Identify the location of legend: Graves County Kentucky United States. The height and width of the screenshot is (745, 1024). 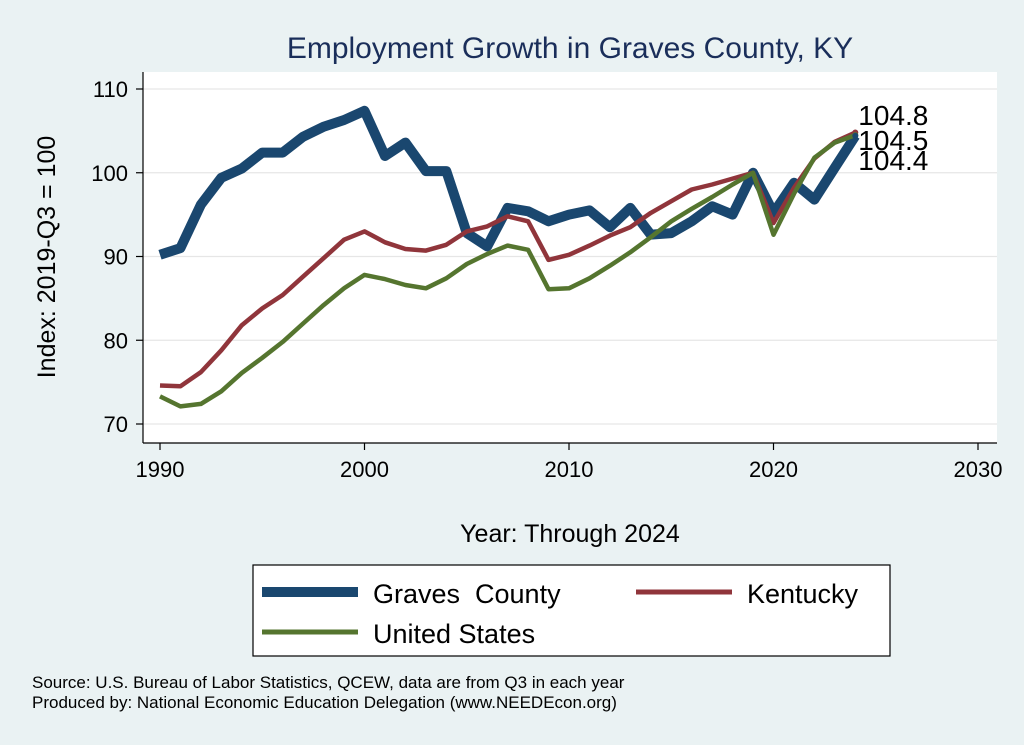
(571, 610).